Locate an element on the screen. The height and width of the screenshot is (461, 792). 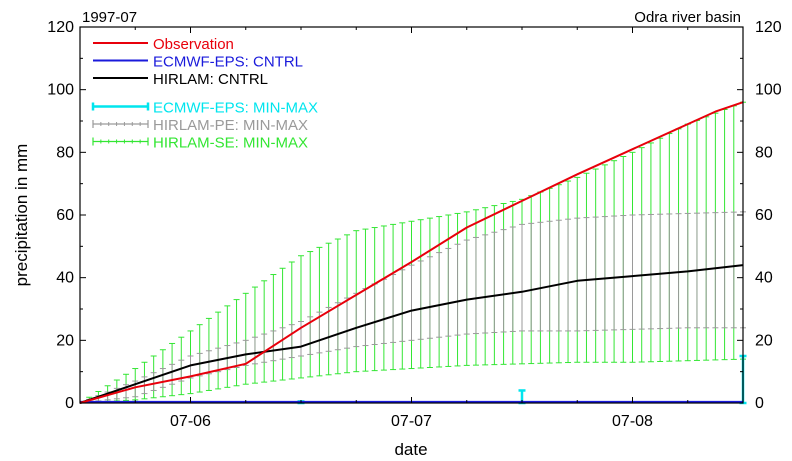
region-label: Odra river basin is located at coordinates (687, 17).